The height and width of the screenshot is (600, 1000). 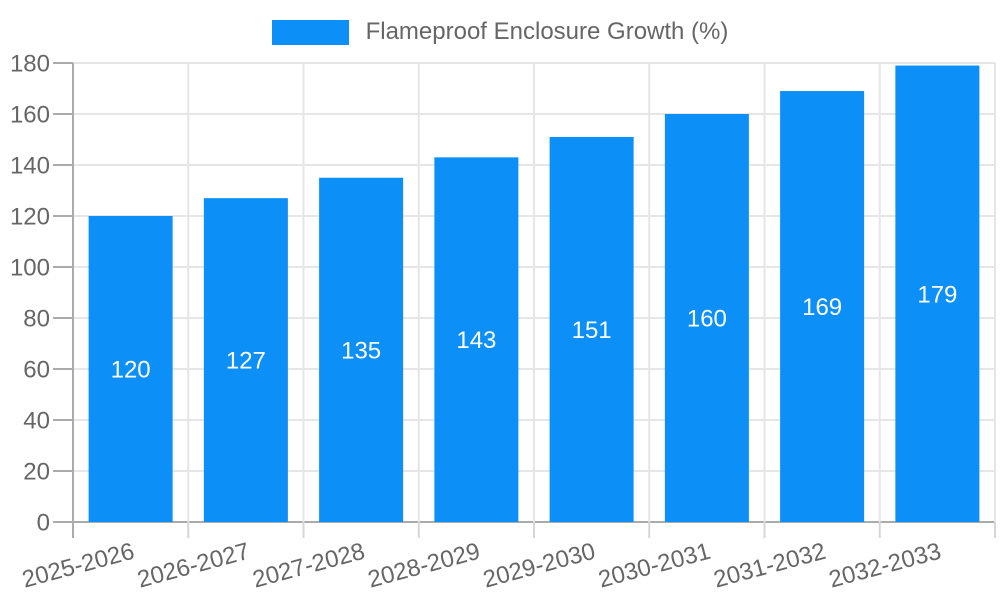 I want to click on bar-value-label: 169, so click(x=822, y=307).